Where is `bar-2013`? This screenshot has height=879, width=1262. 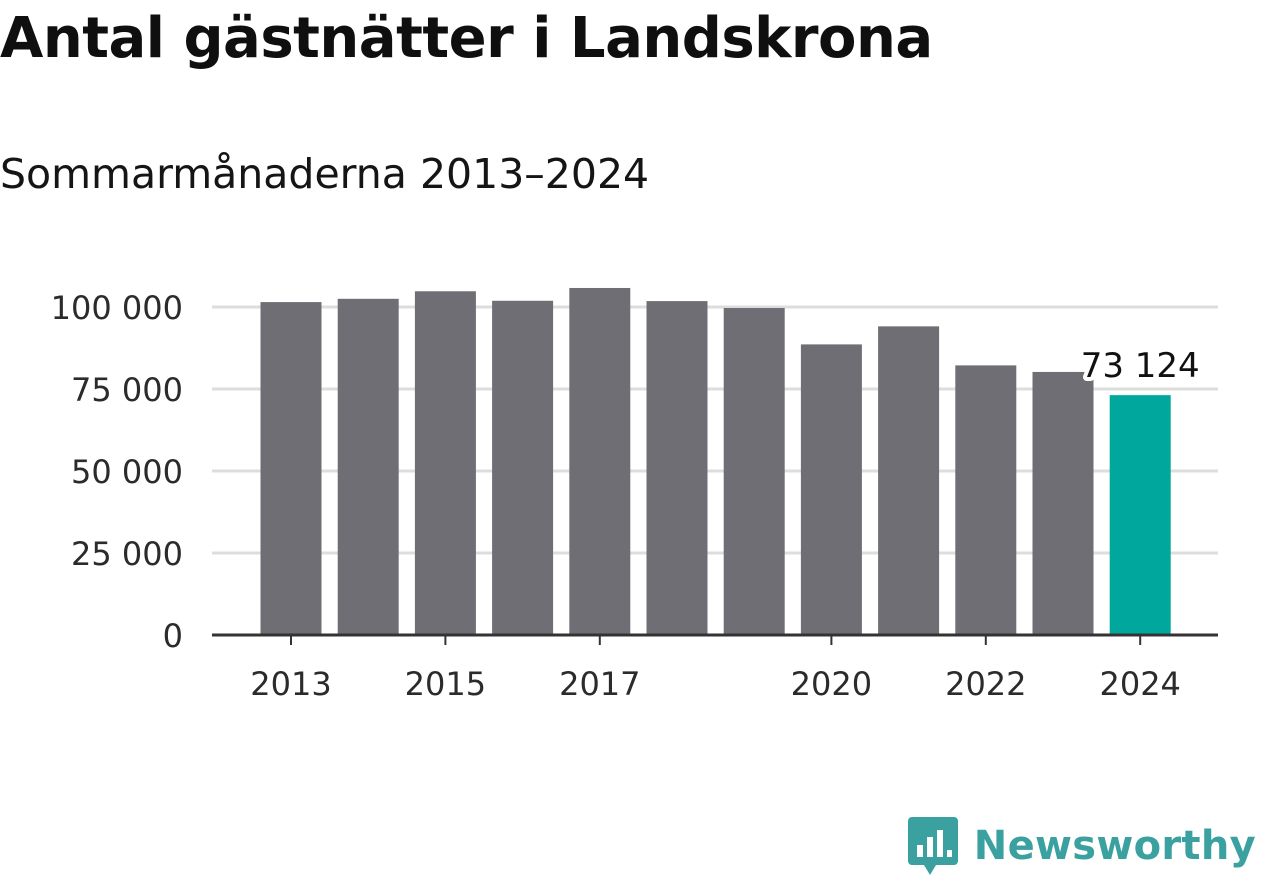
bar-2013 is located at coordinates (291, 468).